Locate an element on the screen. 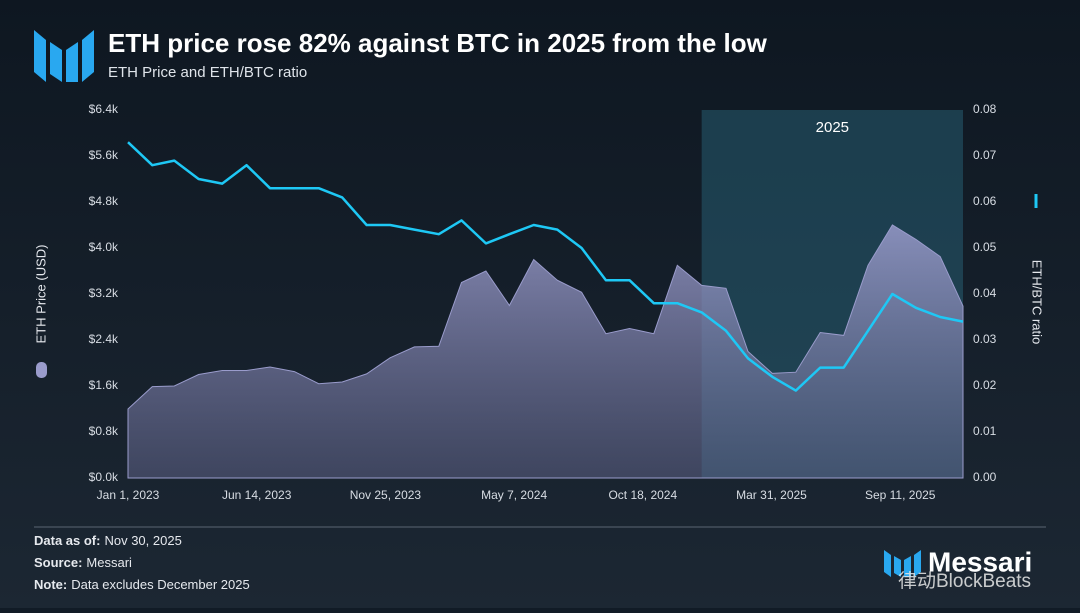 The image size is (1080, 613). y2-tick-label: 0.06 is located at coordinates (985, 201).